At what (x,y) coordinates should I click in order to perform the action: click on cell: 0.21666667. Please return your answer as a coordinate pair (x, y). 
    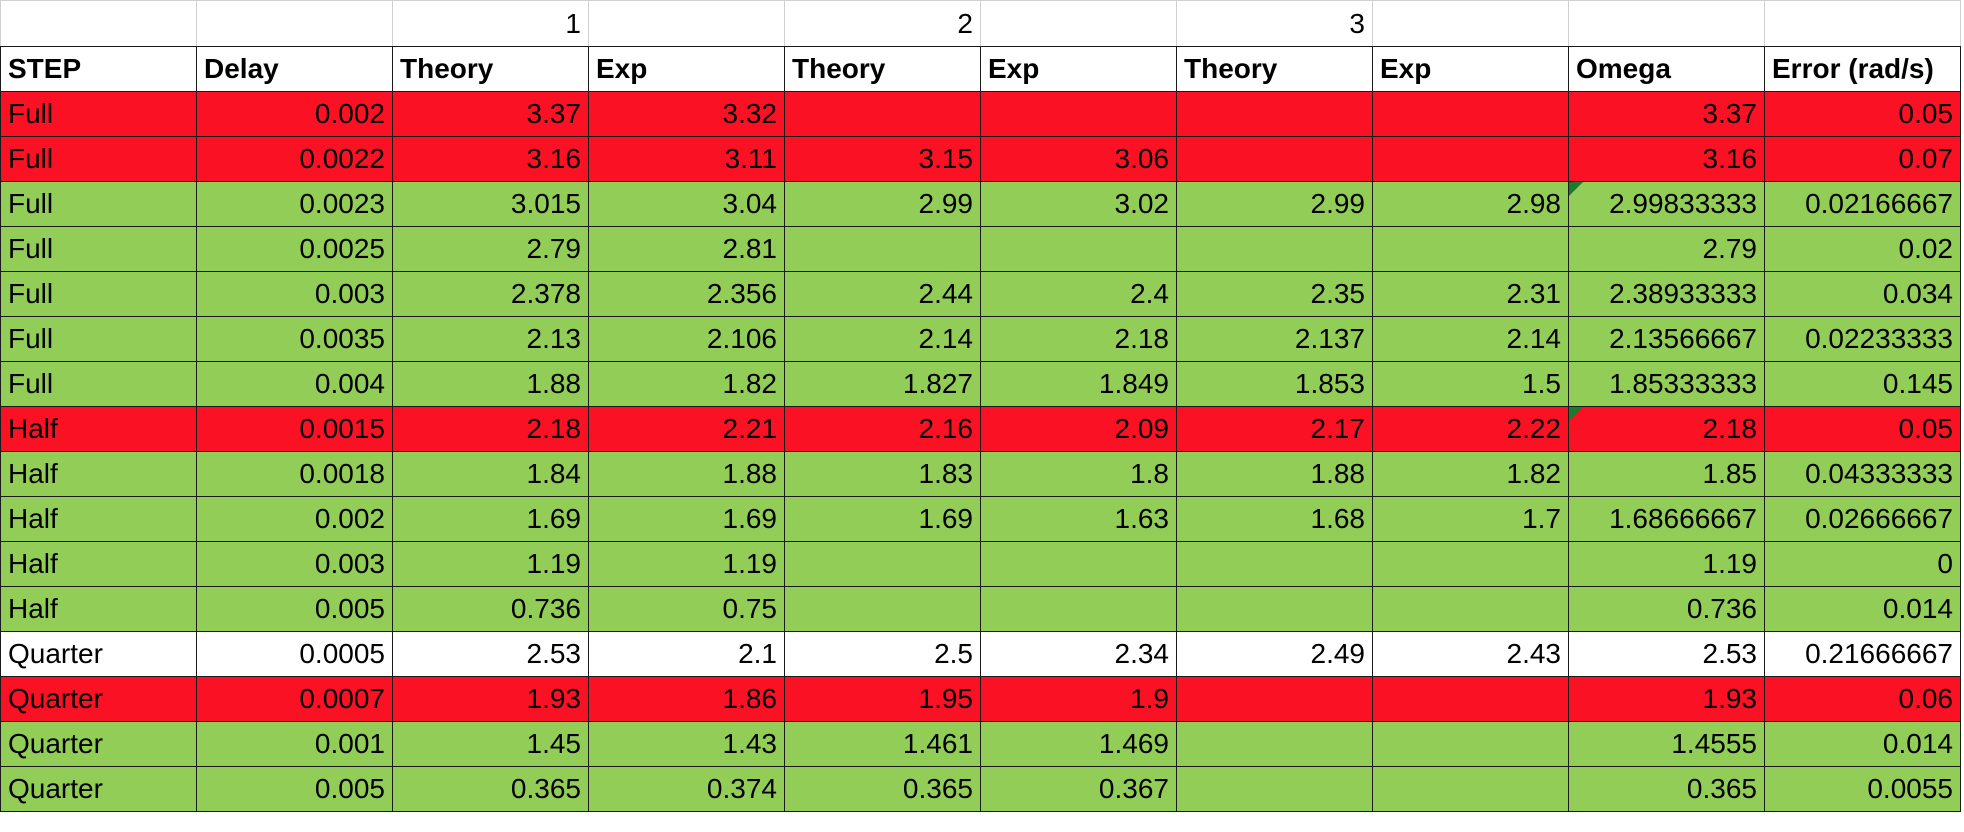
    Looking at the image, I should click on (1862, 654).